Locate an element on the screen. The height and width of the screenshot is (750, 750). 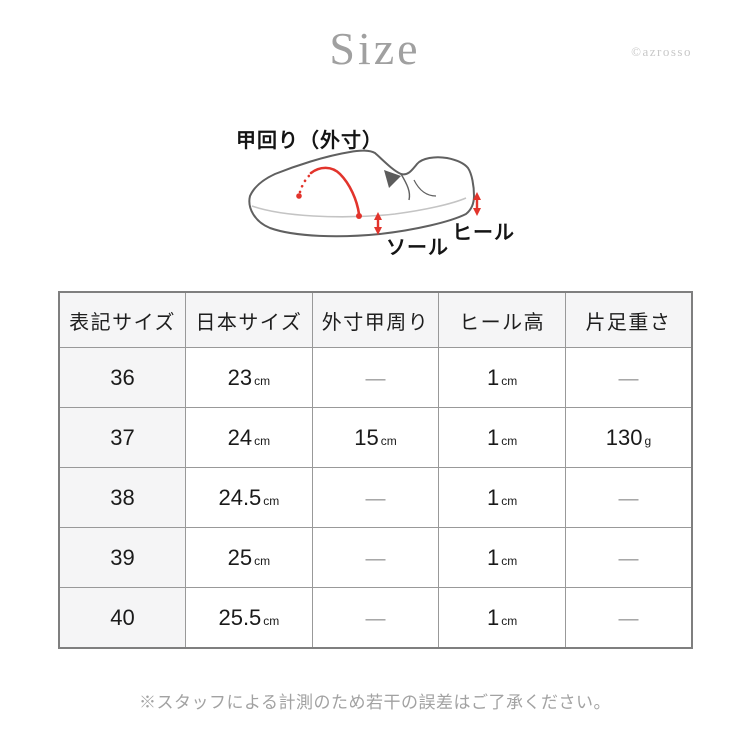
instep-arc-dotted is located at coordinates (305, 183).